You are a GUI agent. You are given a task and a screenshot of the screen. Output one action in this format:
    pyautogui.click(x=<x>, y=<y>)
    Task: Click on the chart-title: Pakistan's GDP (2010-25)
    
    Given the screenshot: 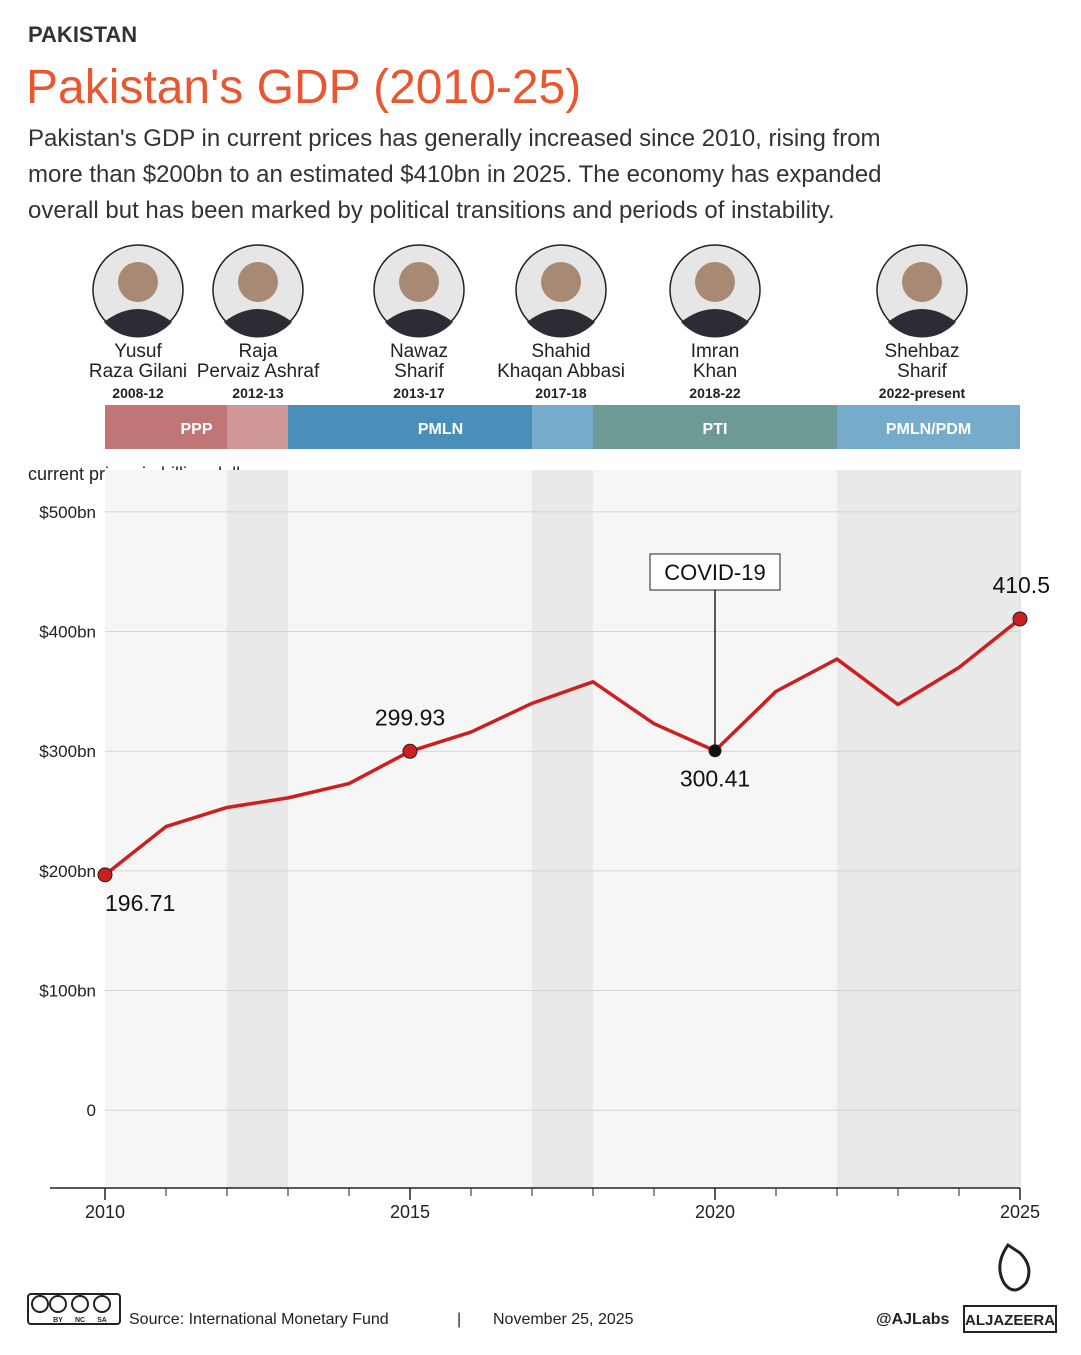 What is the action you would take?
    pyautogui.click(x=303, y=87)
    